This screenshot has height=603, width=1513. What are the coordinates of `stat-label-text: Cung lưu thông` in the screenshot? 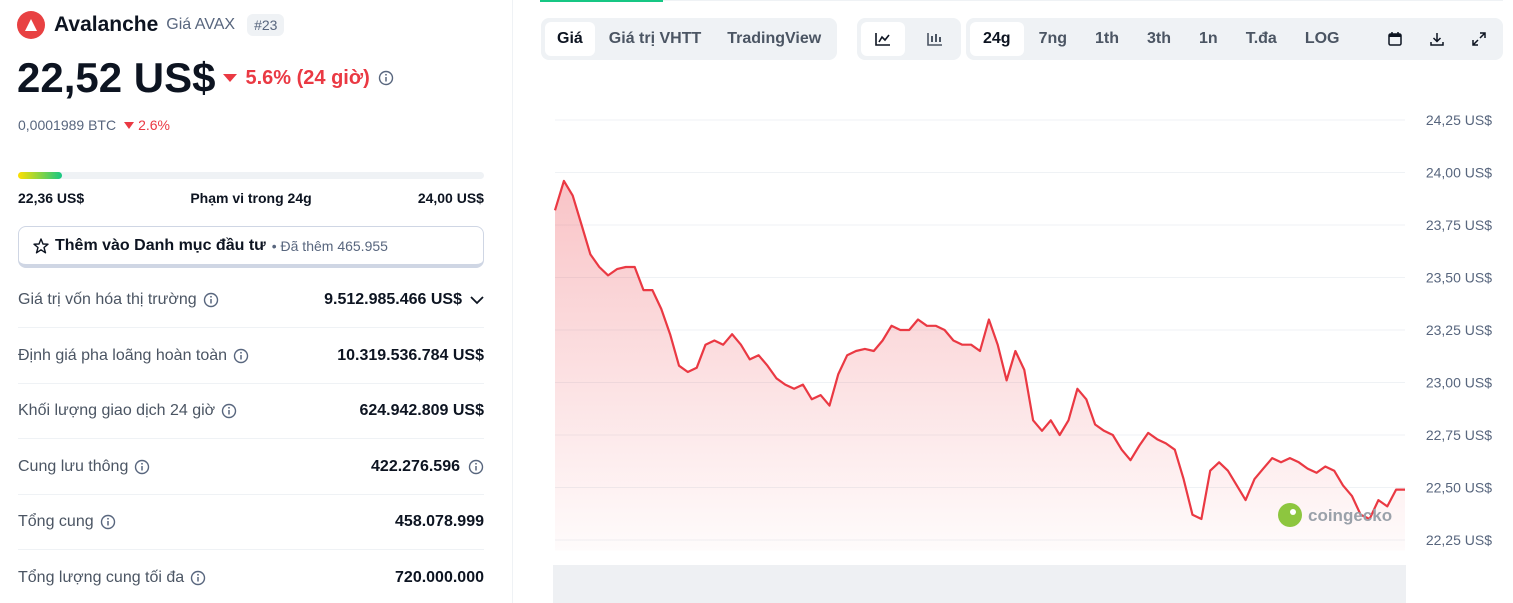 It's located at (73, 466).